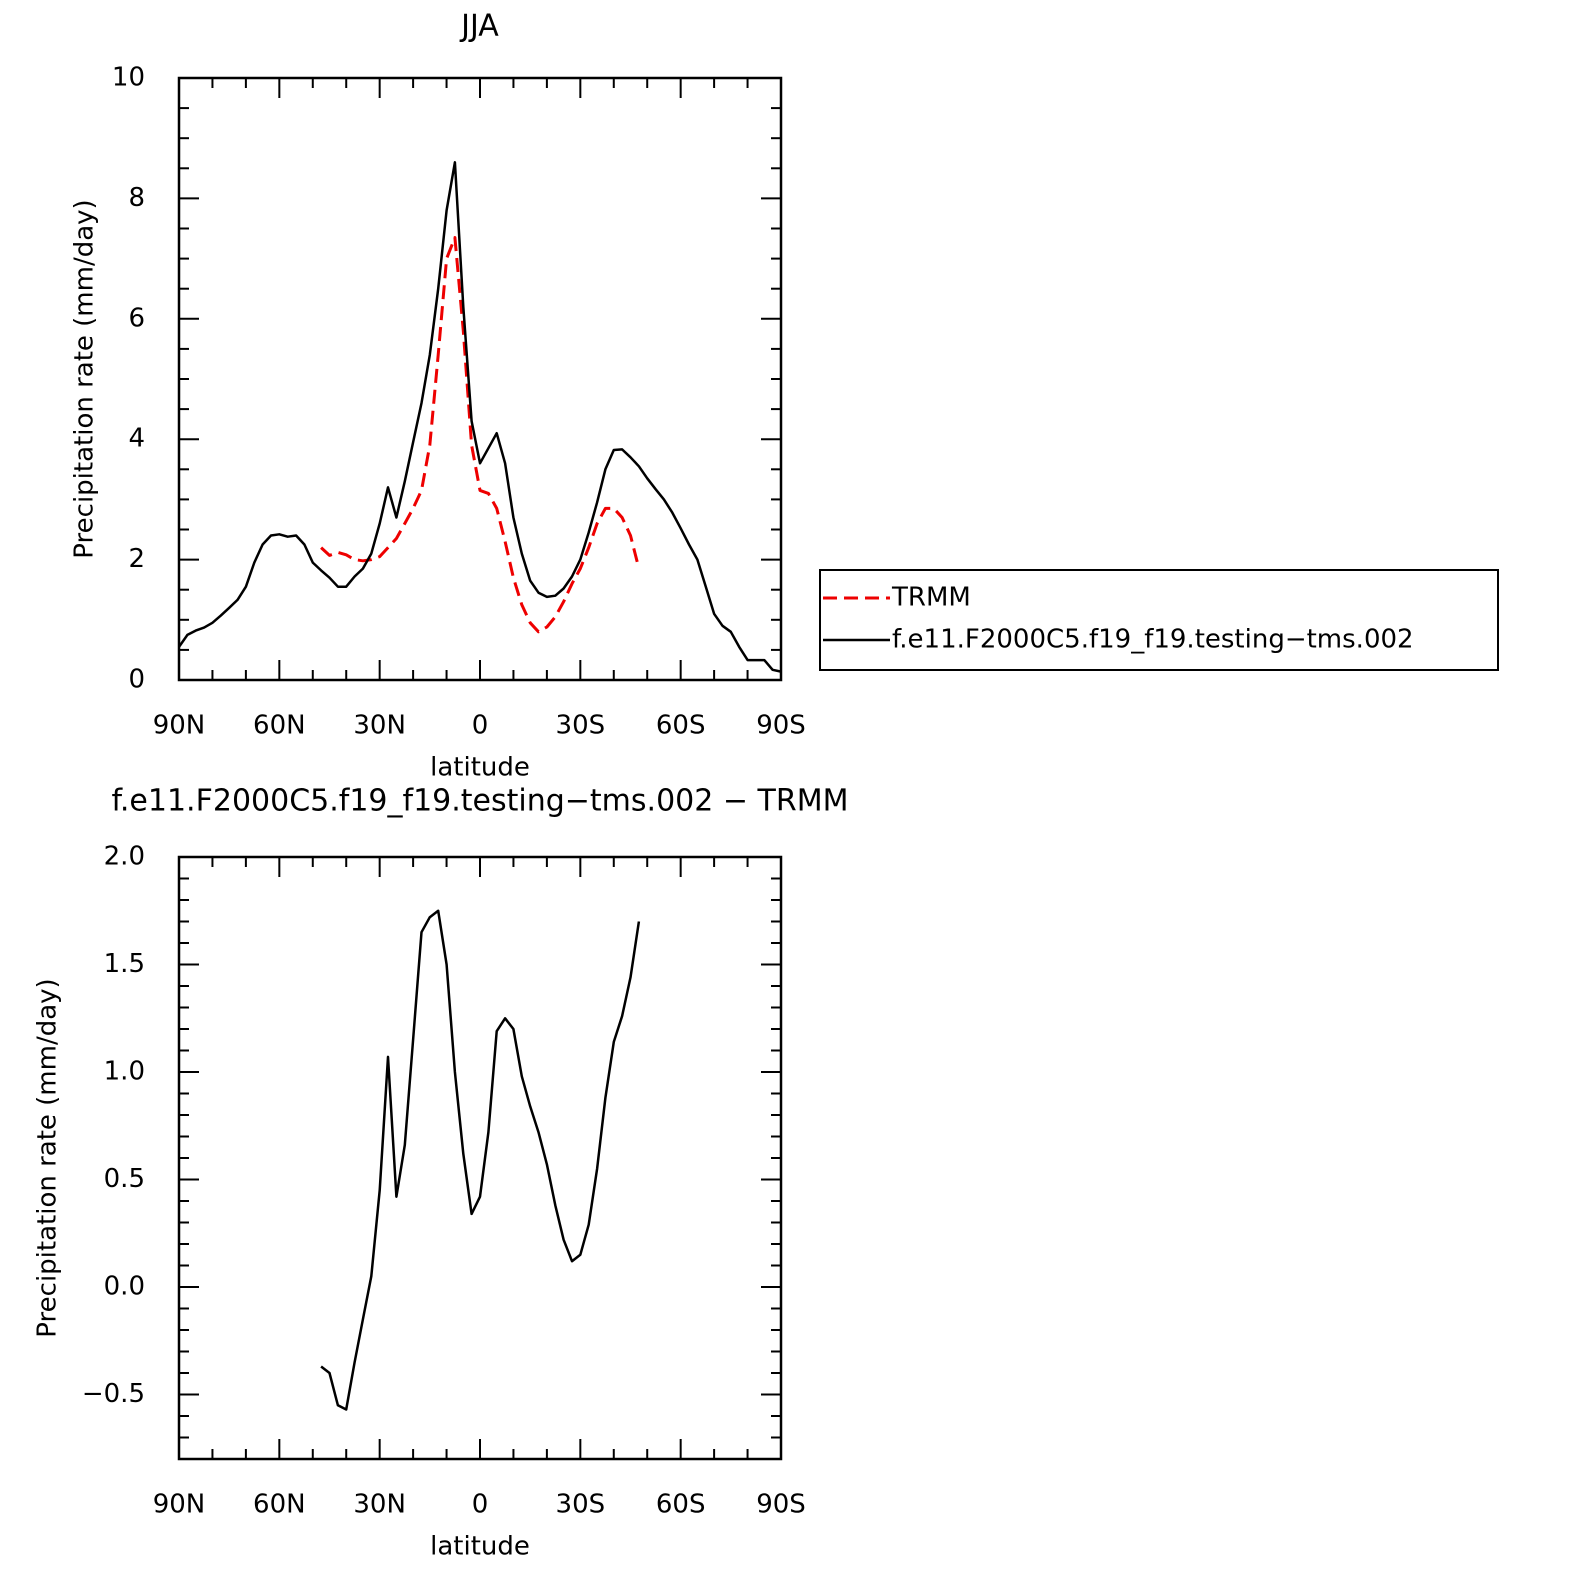 This screenshot has height=1591, width=1591. I want to click on legend-box, so click(1159, 620).